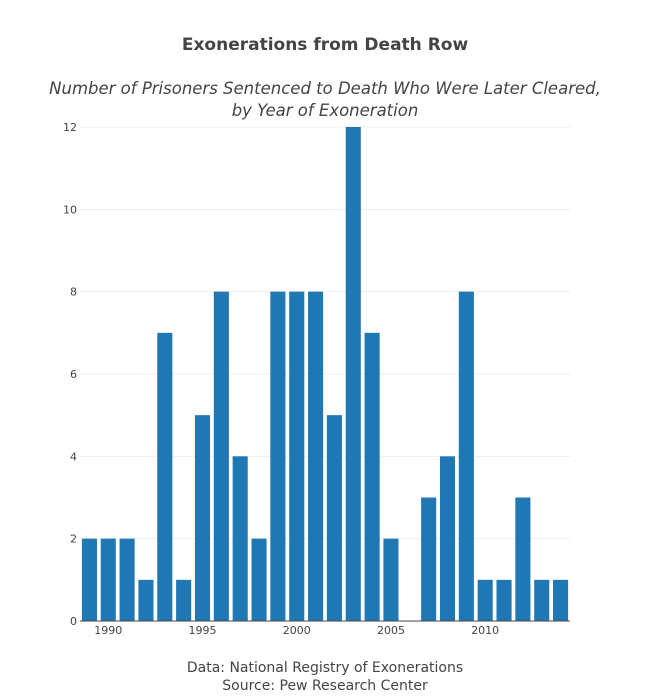 This screenshot has width=650, height=700. I want to click on bar-1991, so click(127, 579).